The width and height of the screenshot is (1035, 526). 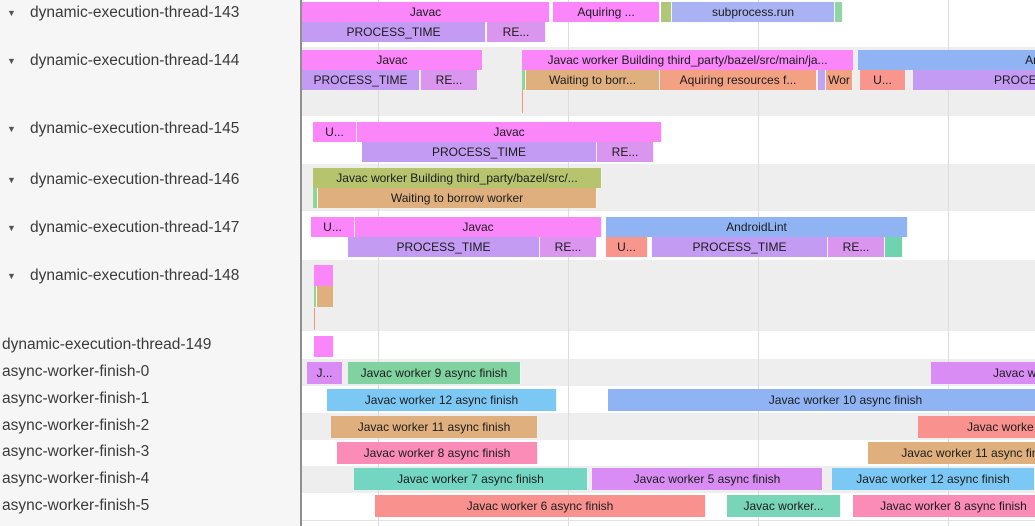 I want to click on timeline-slice: Javac worker 5 async finish, so click(x=707, y=479).